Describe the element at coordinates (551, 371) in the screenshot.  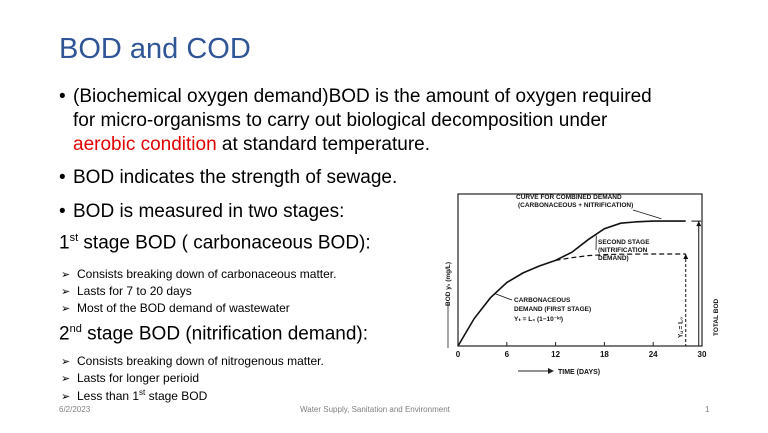
I see `x-axis-arrow-icon` at that location.